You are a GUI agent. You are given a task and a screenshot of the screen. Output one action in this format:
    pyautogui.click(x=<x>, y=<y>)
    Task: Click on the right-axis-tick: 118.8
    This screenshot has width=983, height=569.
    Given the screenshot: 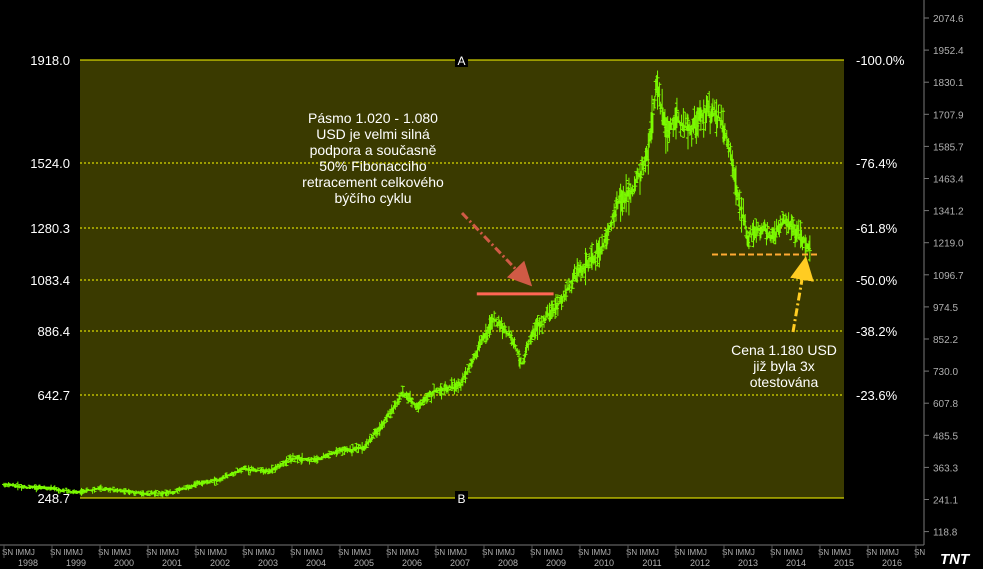 What is the action you would take?
    pyautogui.click(x=945, y=533)
    